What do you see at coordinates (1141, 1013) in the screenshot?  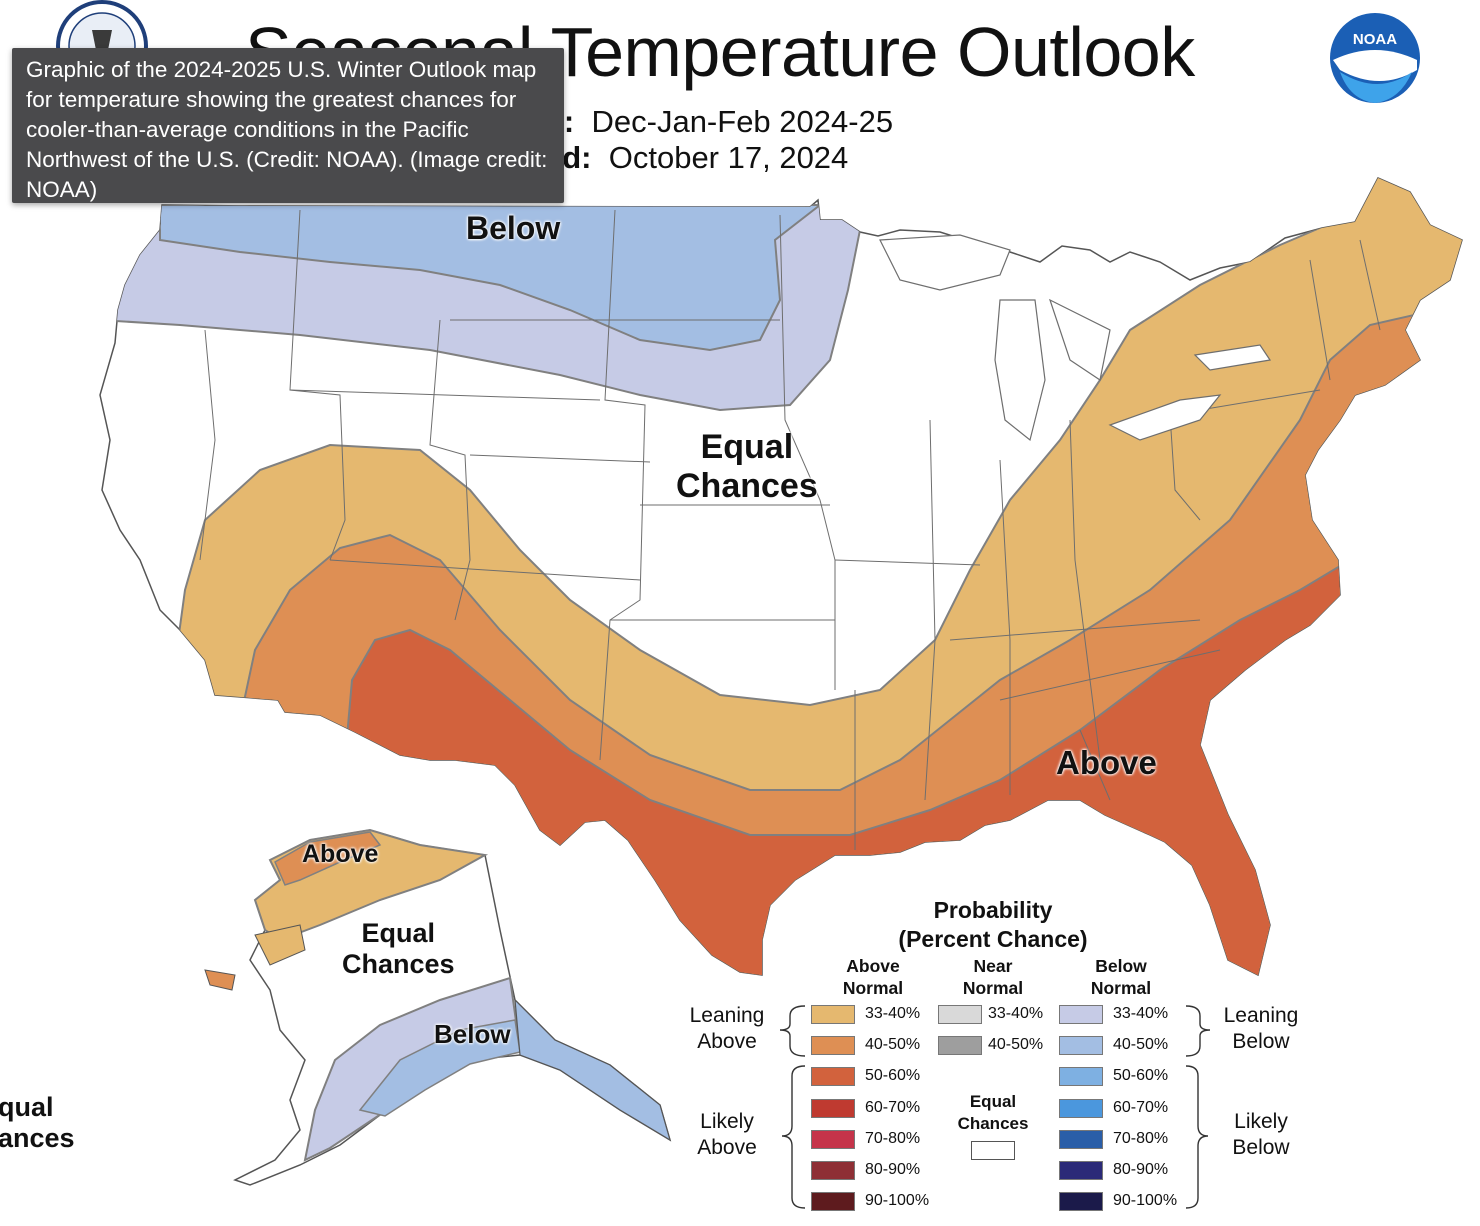 I see `legend-below-swatch-label: 33-40%` at bounding box center [1141, 1013].